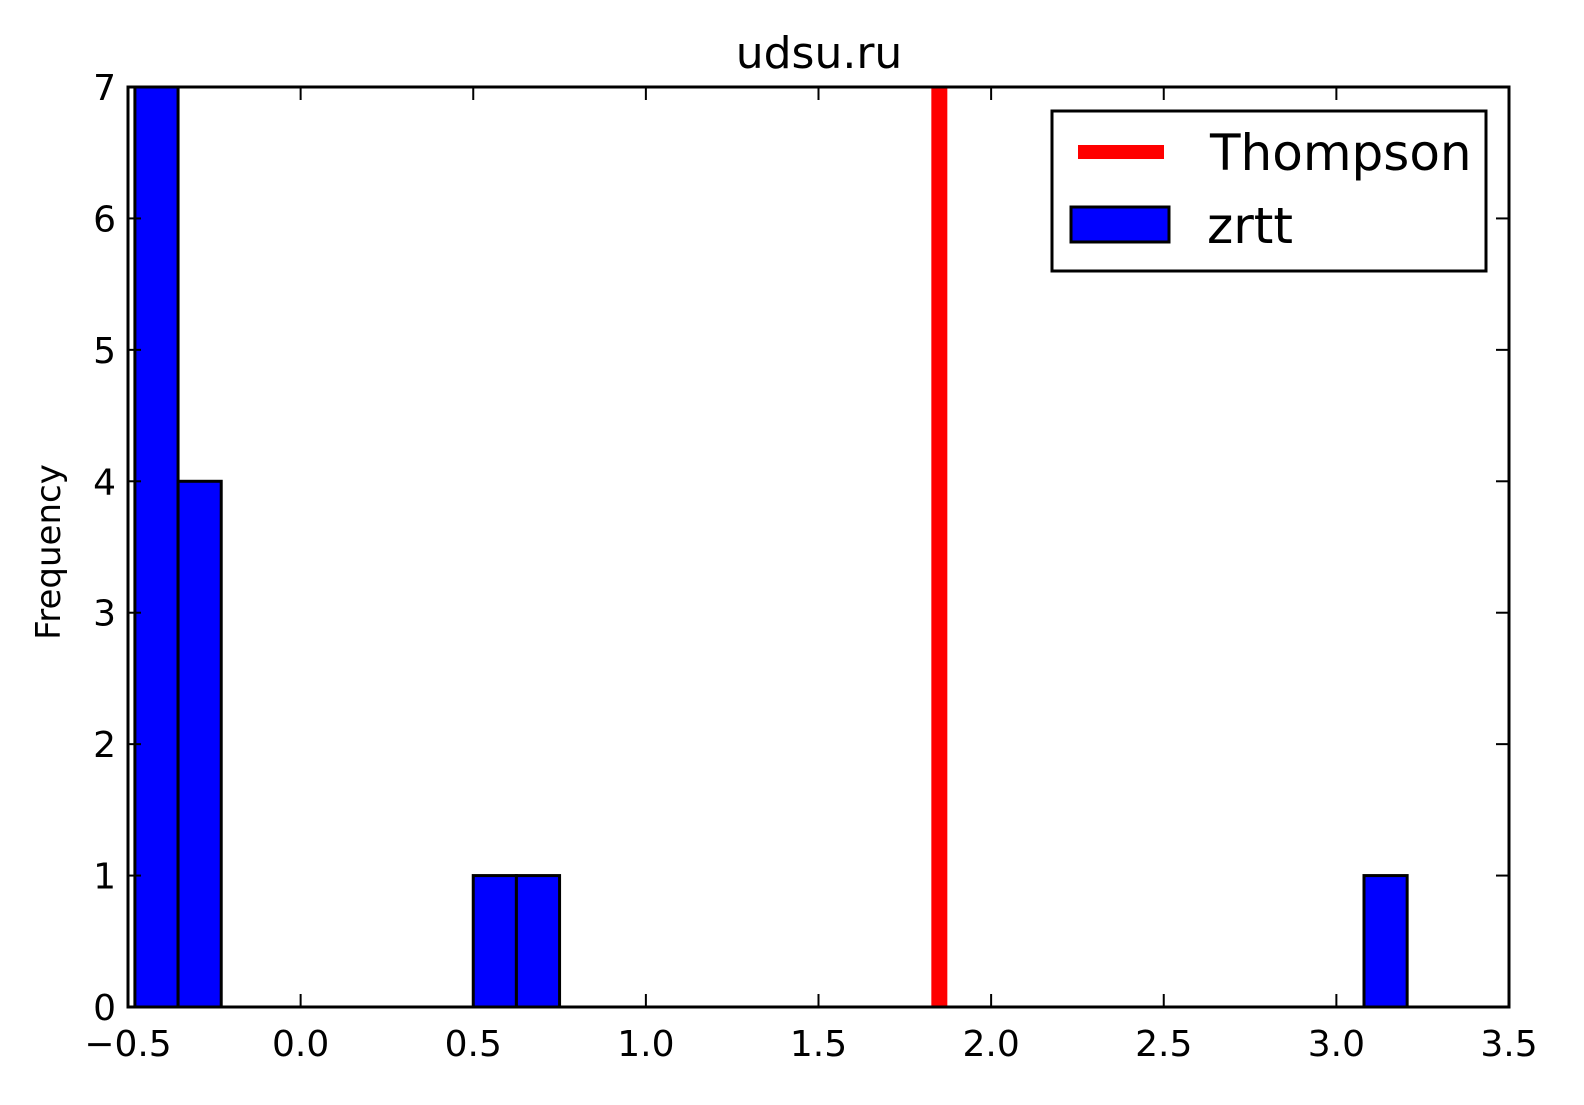  What do you see at coordinates (127, 1044) in the screenshot?
I see `x-tick-label-0: −0.5` at bounding box center [127, 1044].